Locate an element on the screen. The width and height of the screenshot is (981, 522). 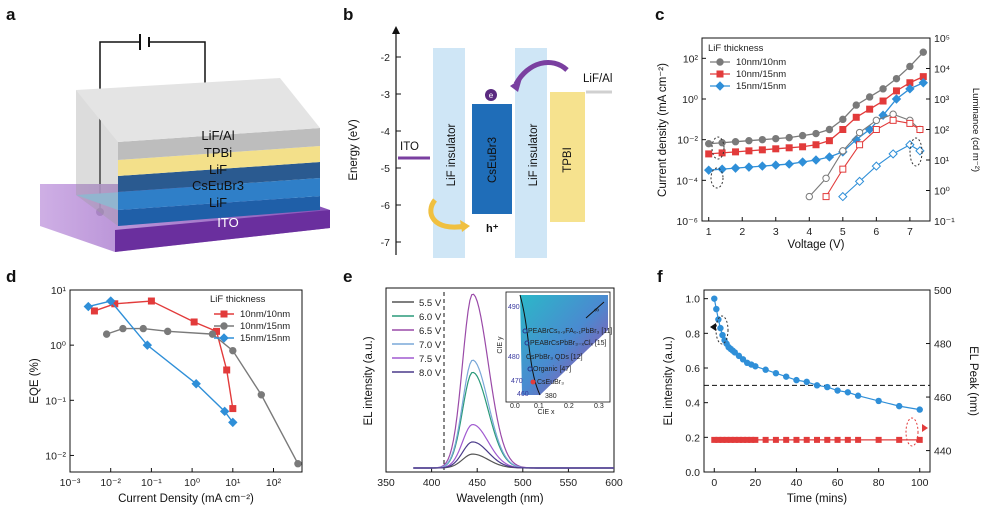
ito-slab-side is located at coordinates (222, 231).